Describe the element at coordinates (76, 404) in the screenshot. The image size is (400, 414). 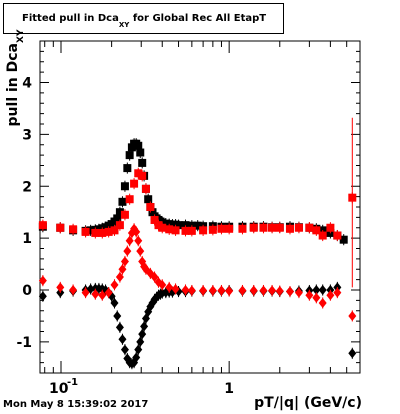
I see `datestamp: Mon May 8 15:39:02 2017` at that location.